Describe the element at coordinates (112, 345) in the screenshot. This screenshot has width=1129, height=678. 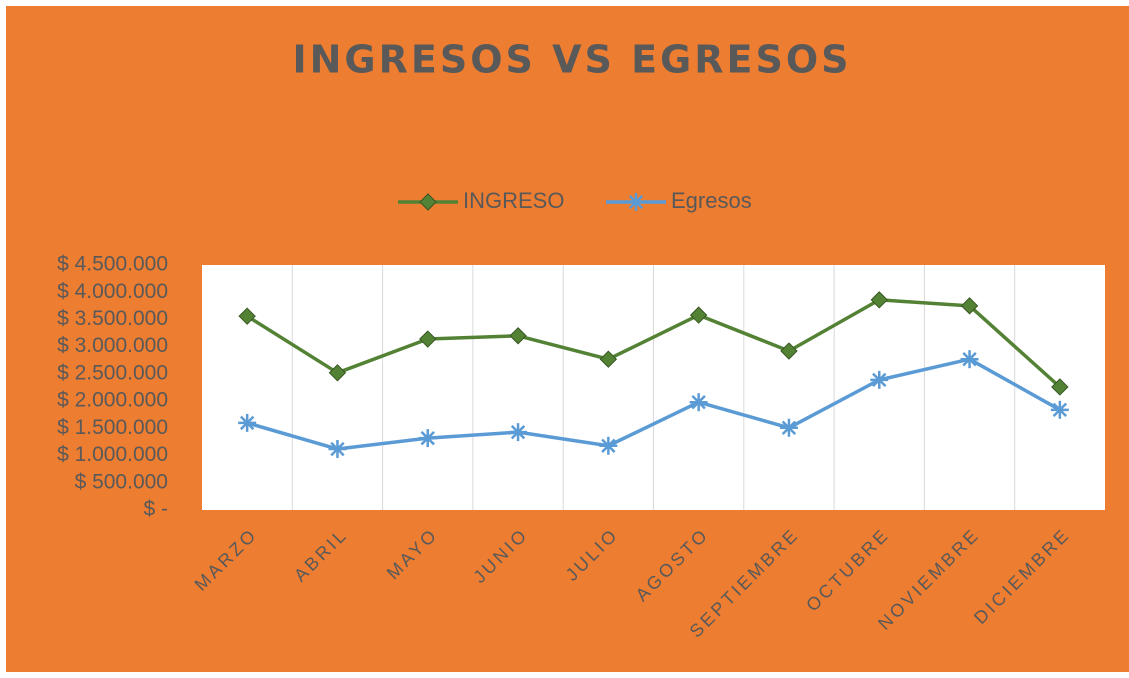
I see `y-tick-label: $ 3.000.000` at that location.